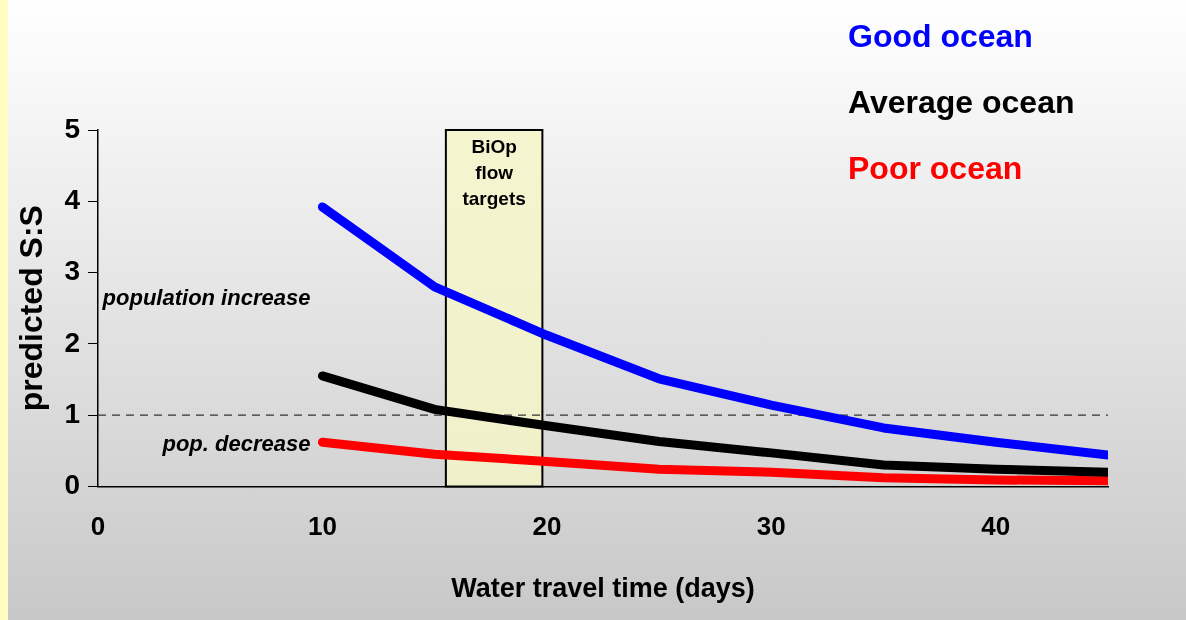 This screenshot has height=620, width=1186. Describe the element at coordinates (31, 308) in the screenshot. I see `y-axis-title: predicted S:S` at that location.